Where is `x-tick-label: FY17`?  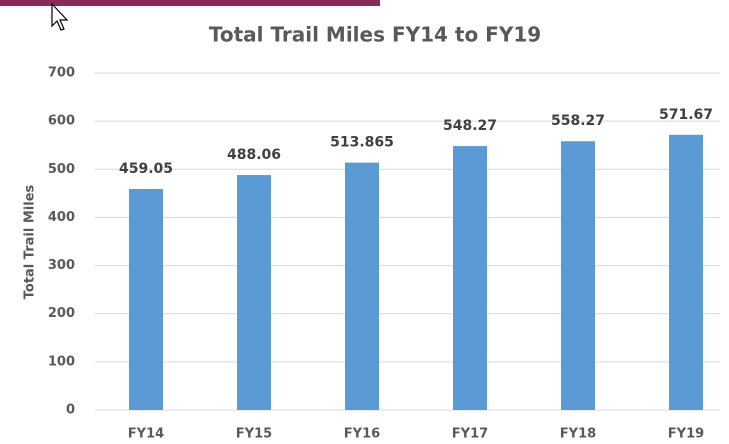 x-tick-label: FY17 is located at coordinates (470, 434).